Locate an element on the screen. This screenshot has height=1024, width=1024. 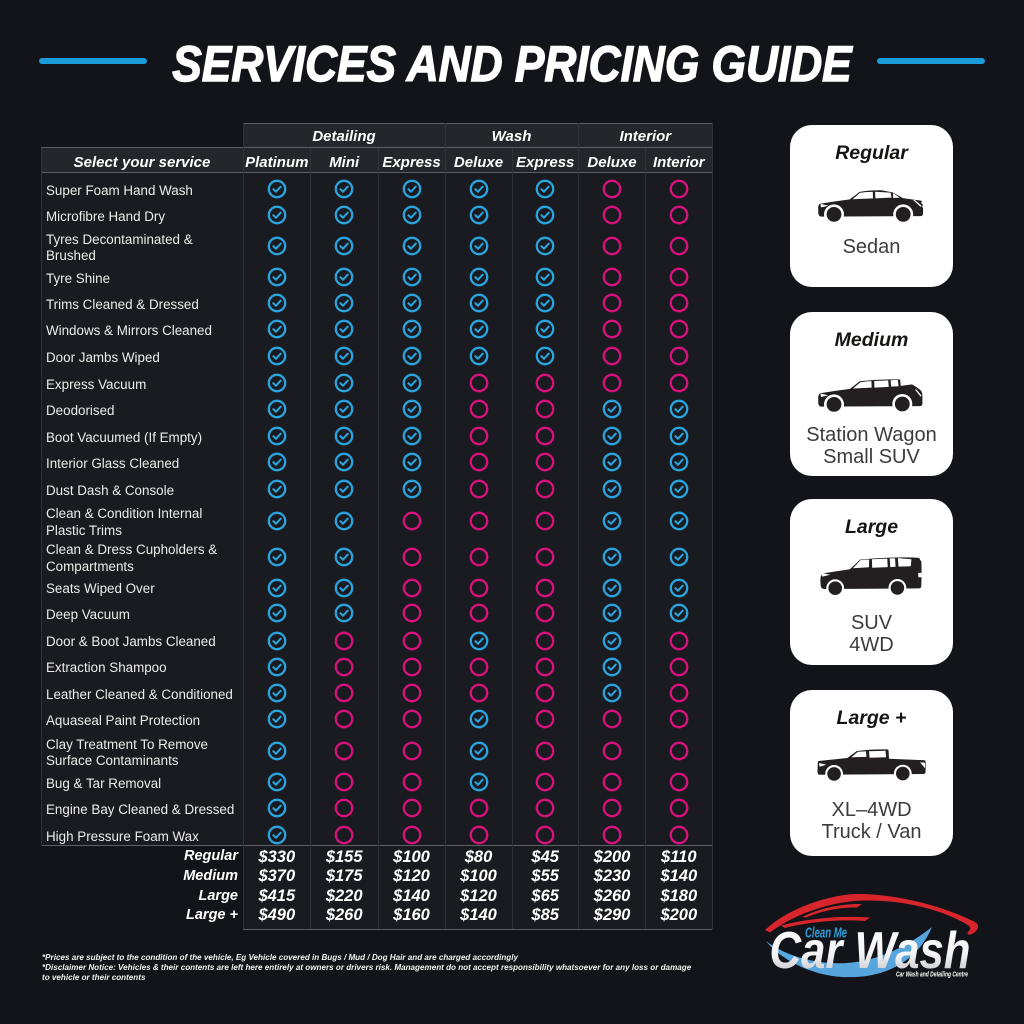
svg-text: Clean Me is located at coordinates (826, 934).